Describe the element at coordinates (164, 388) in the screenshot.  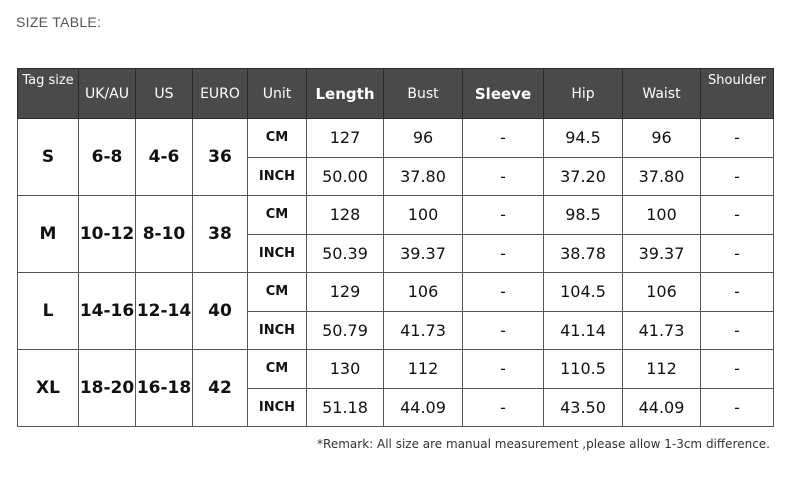
I see `us-cell: 16-18` at that location.